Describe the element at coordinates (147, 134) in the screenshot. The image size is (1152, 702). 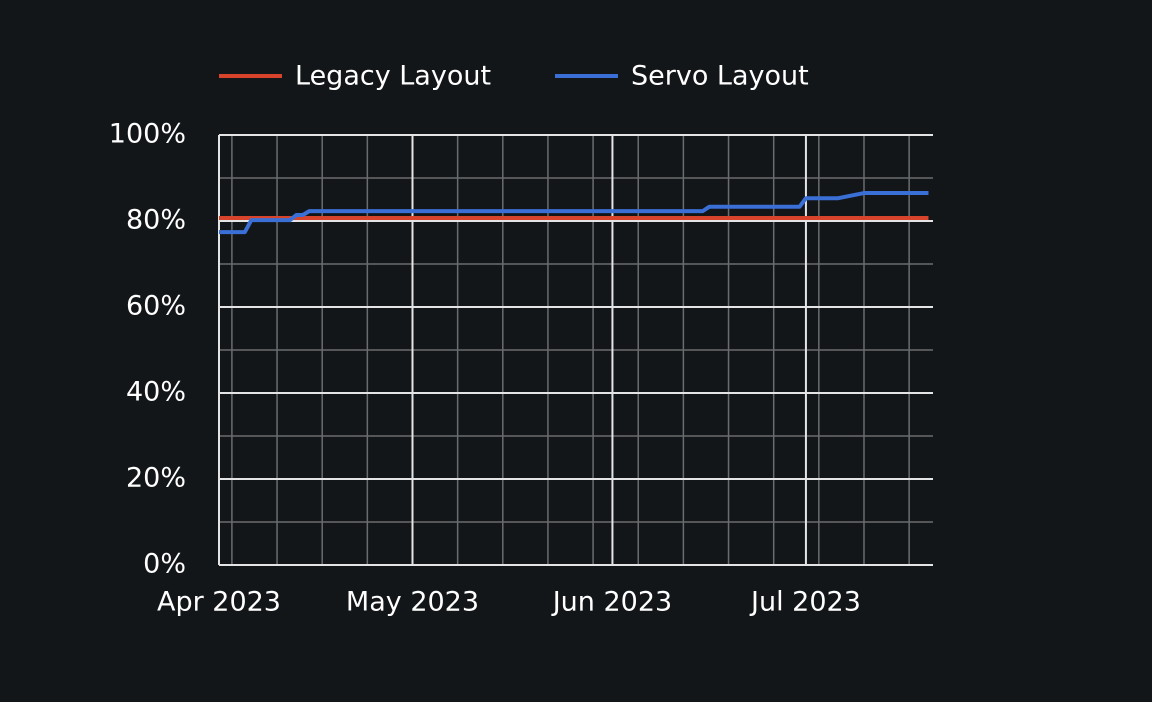
I see `y-tick-label: 100%` at that location.